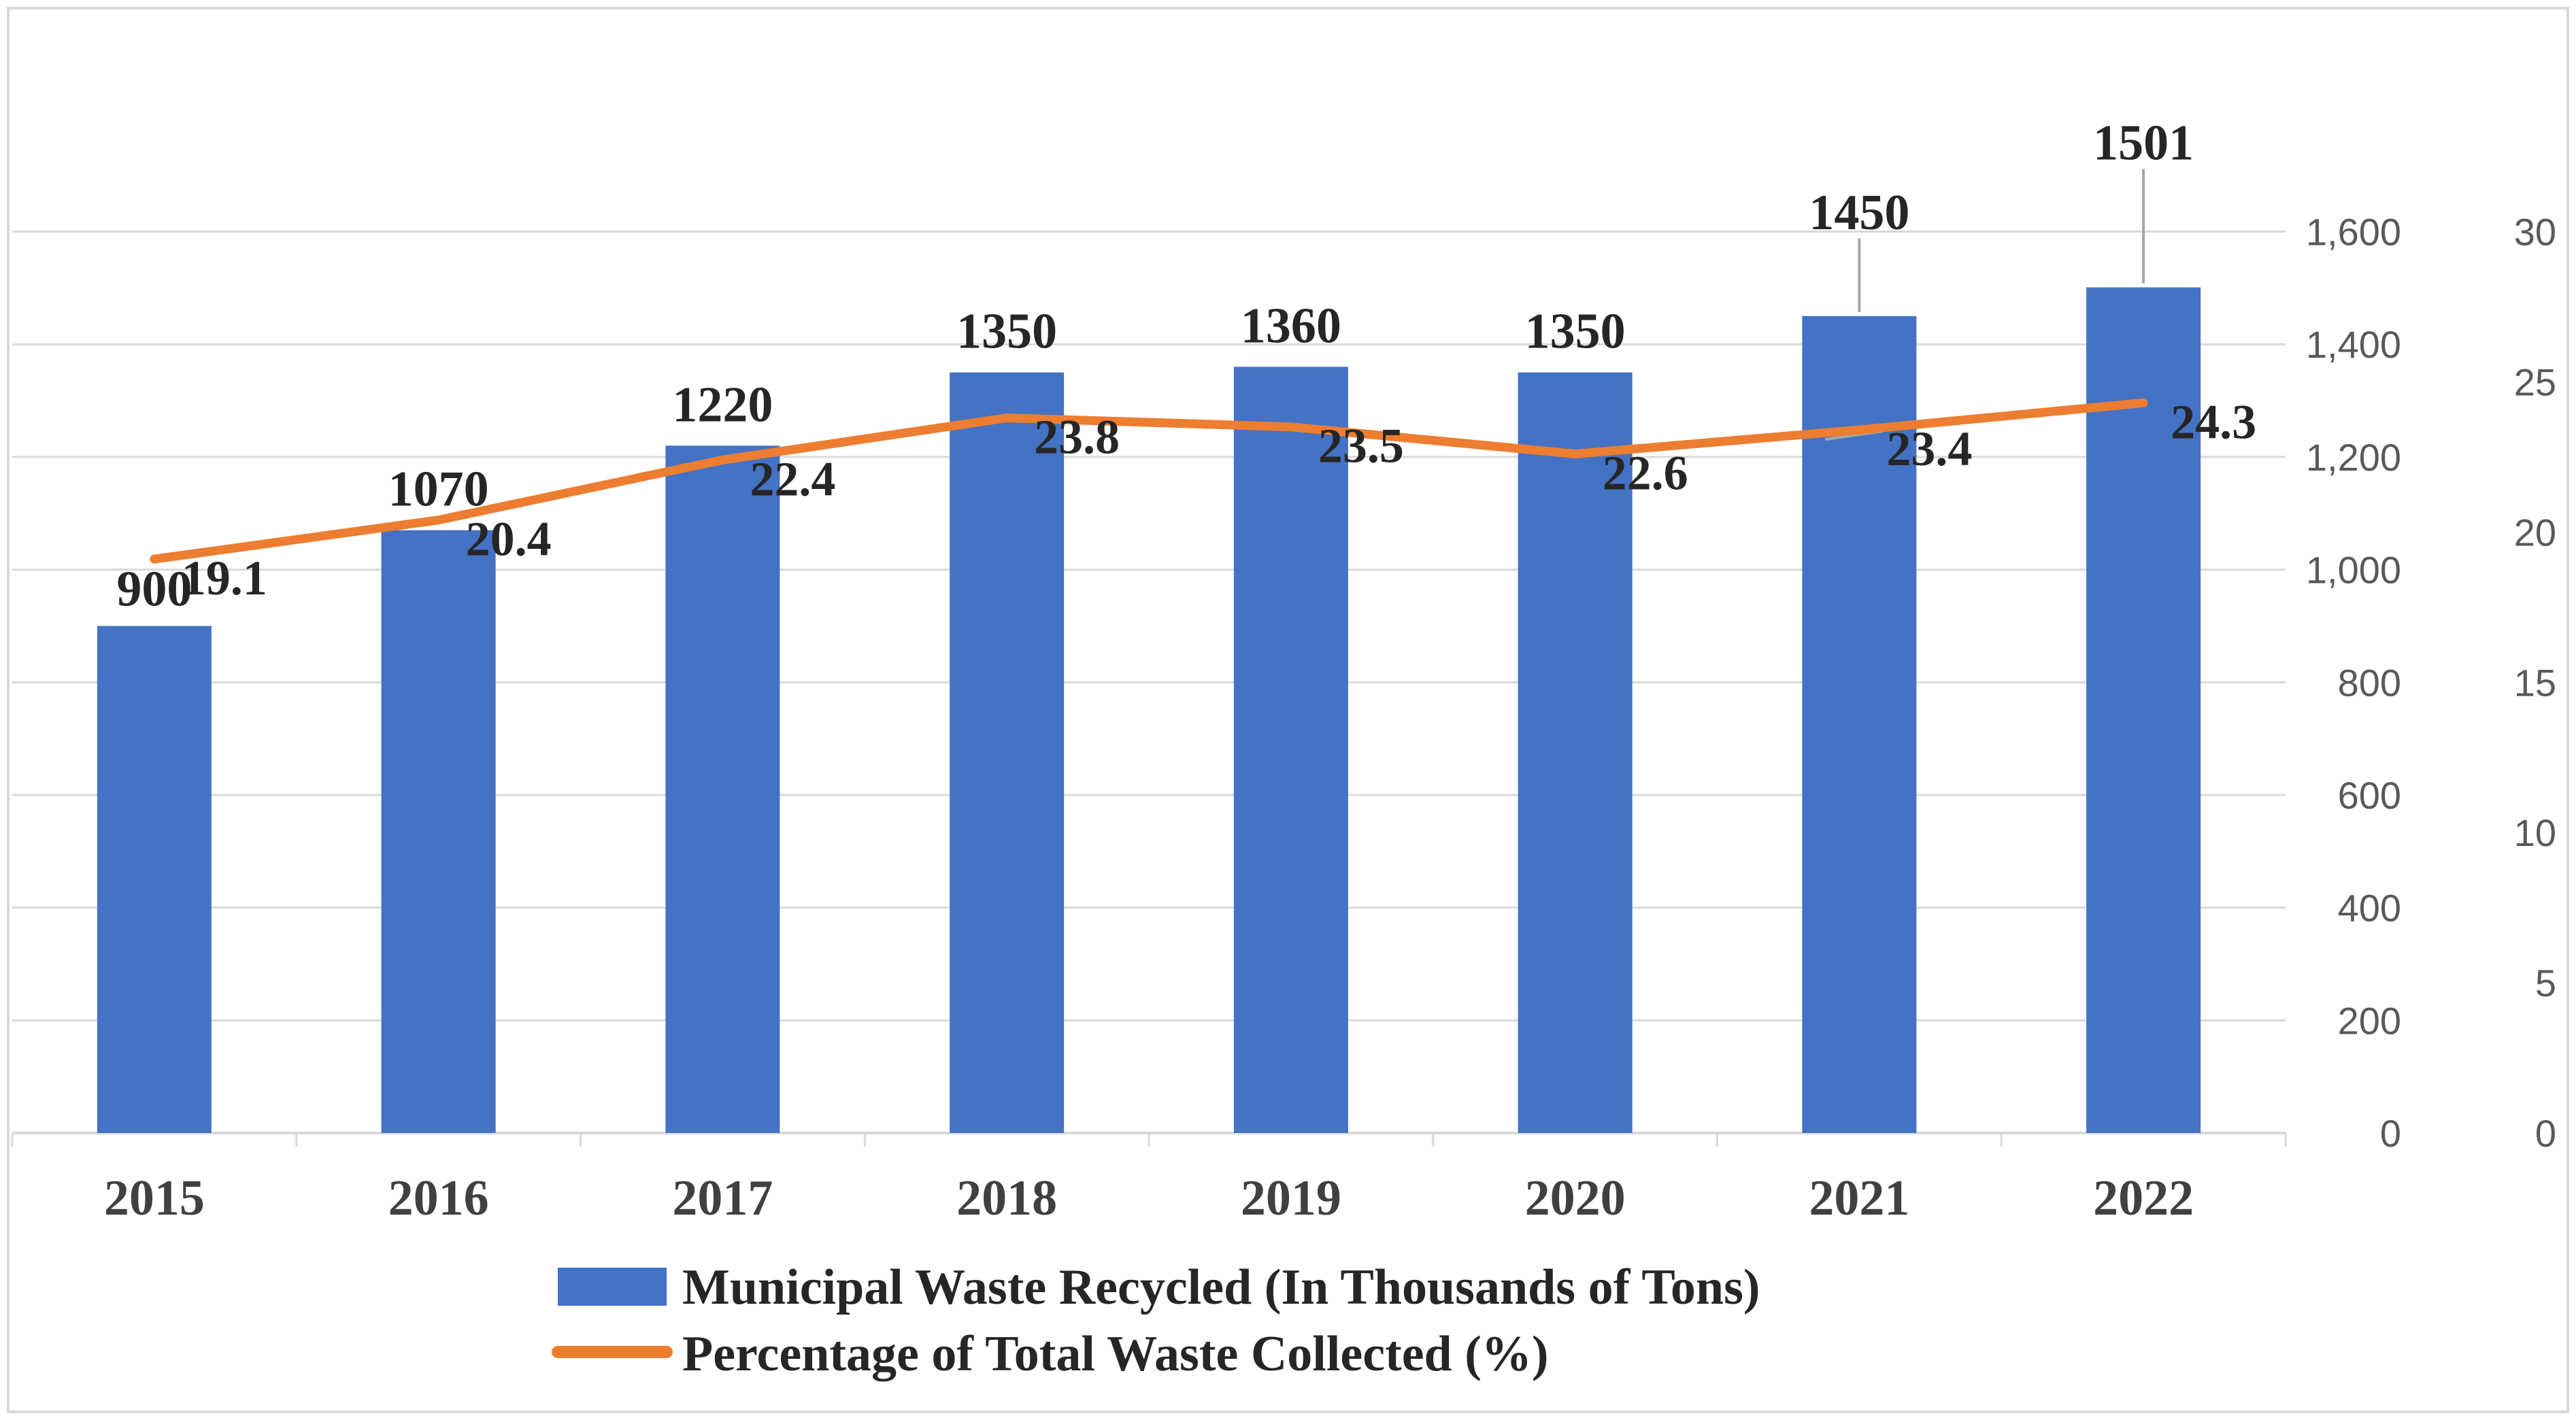 This screenshot has height=1420, width=2576. I want to click on bar-label-2017: 1220, so click(722, 405).